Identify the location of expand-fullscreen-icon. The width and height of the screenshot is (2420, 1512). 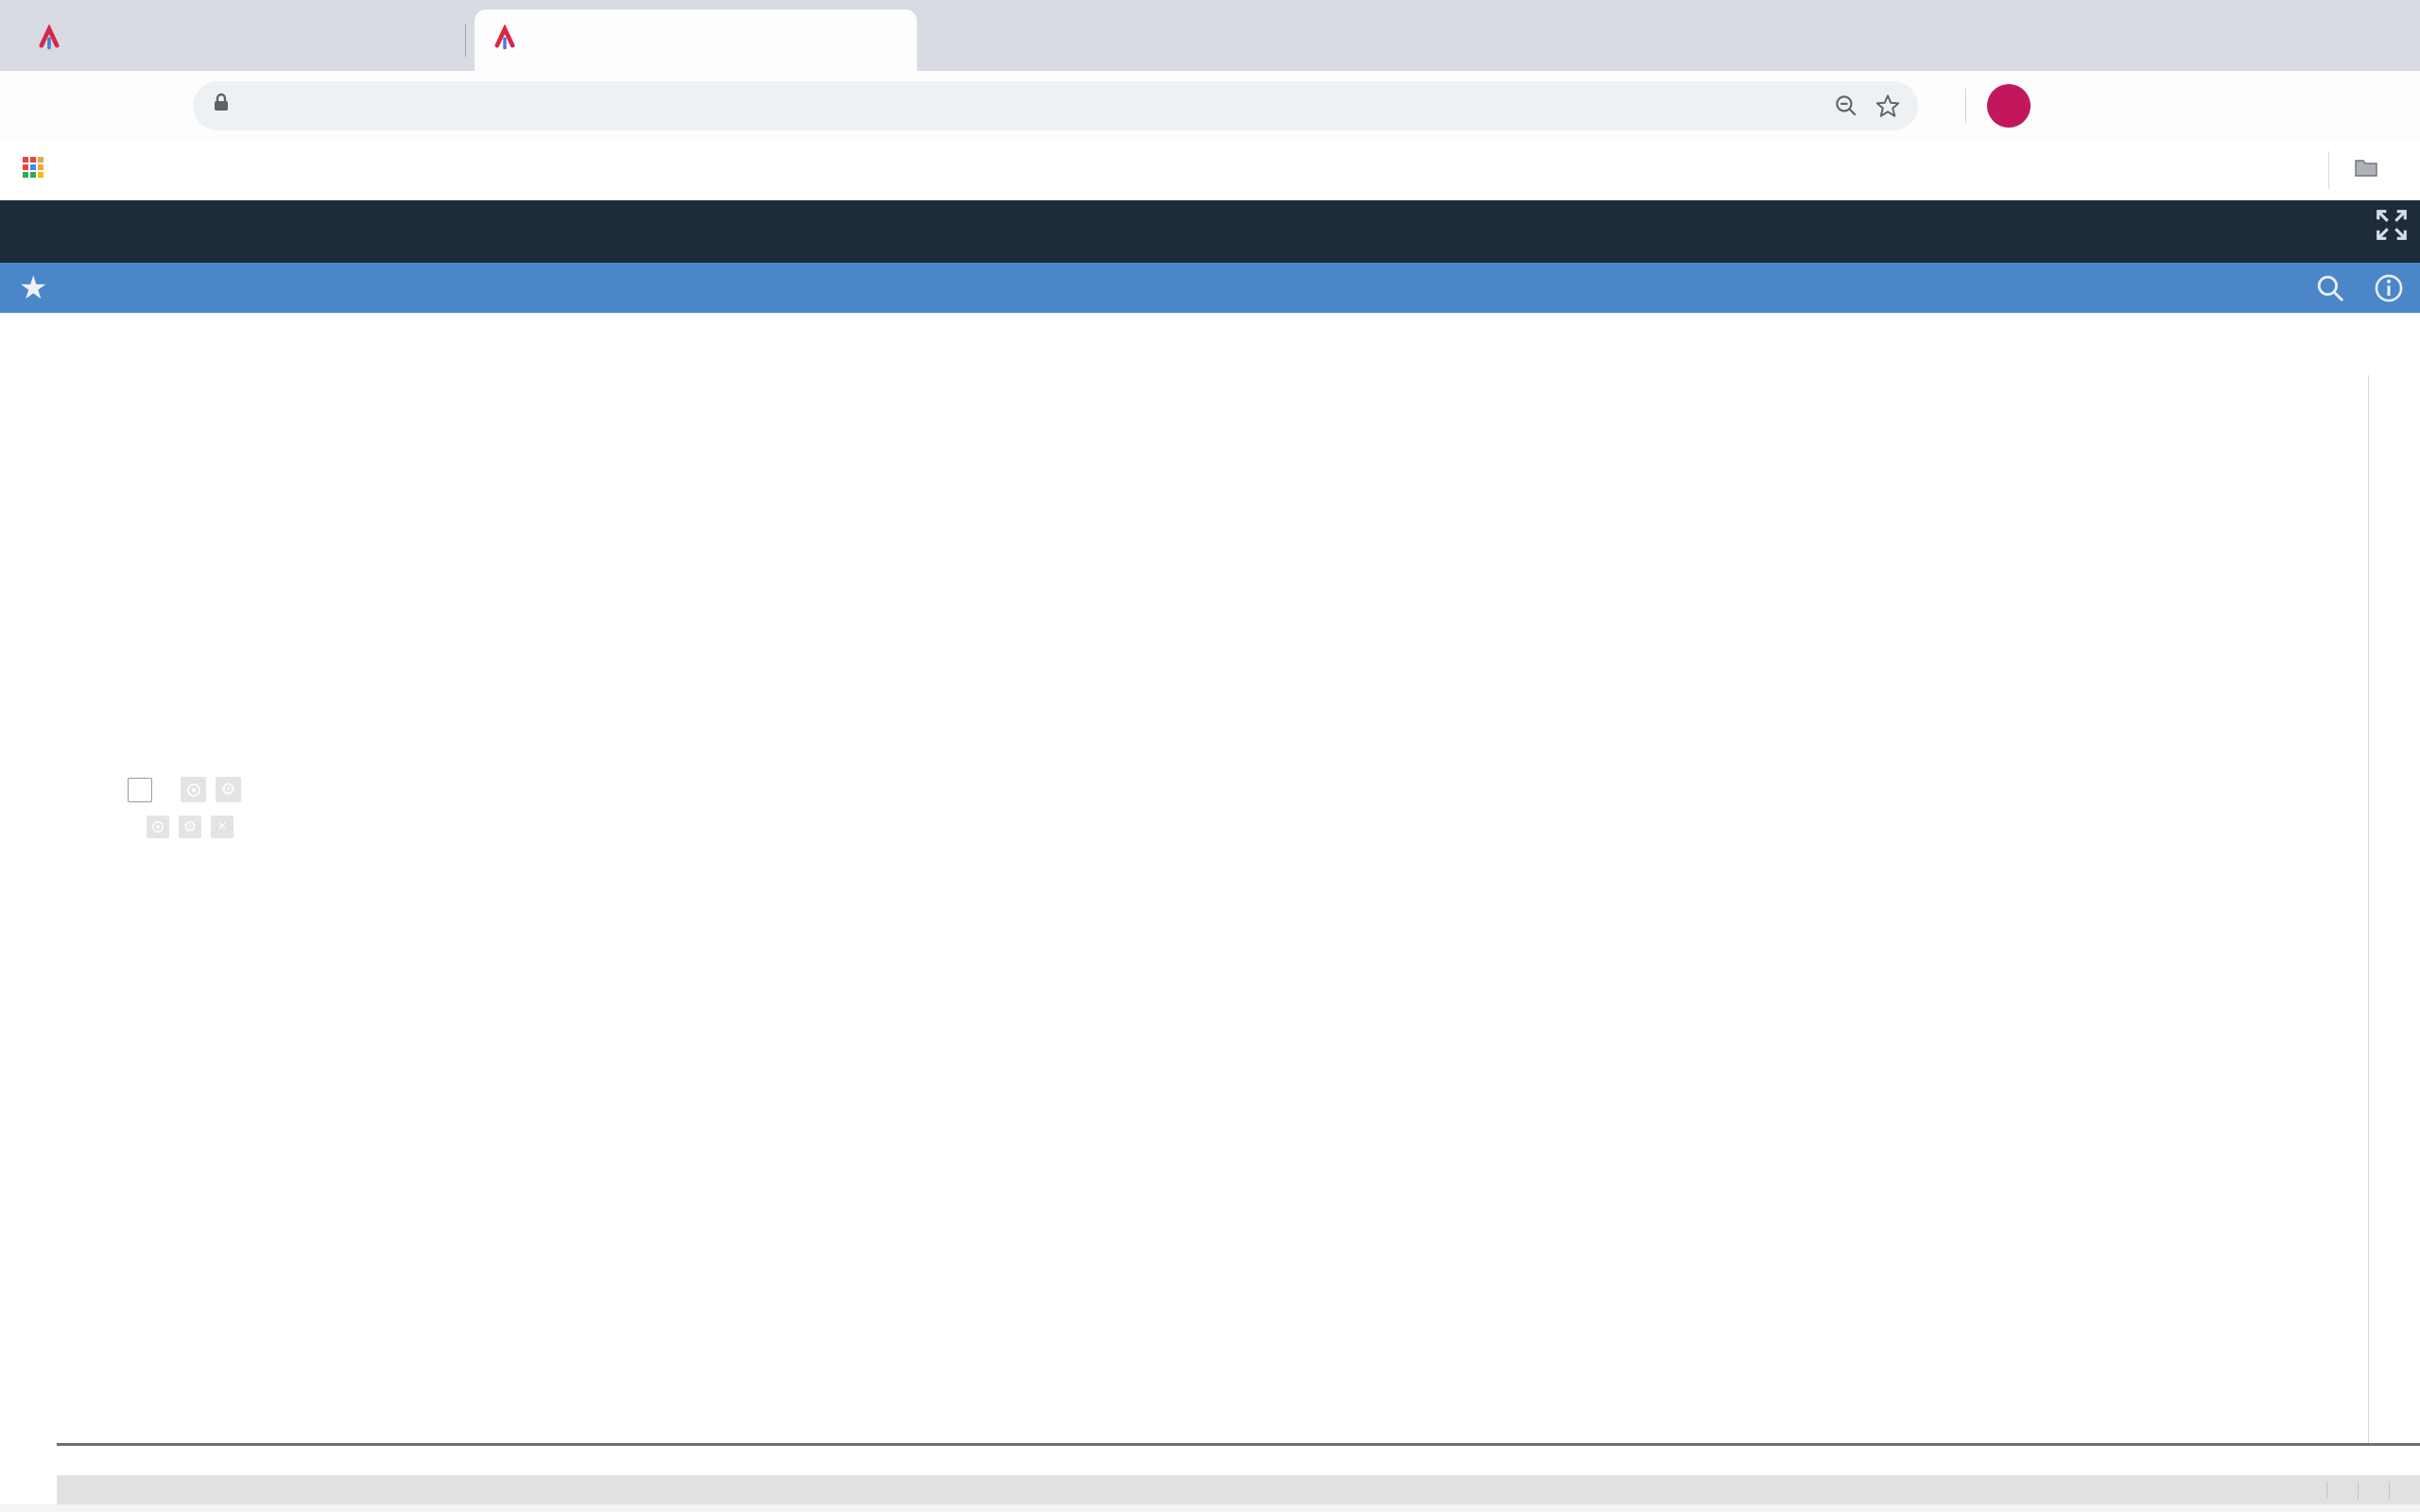
(2392, 227).